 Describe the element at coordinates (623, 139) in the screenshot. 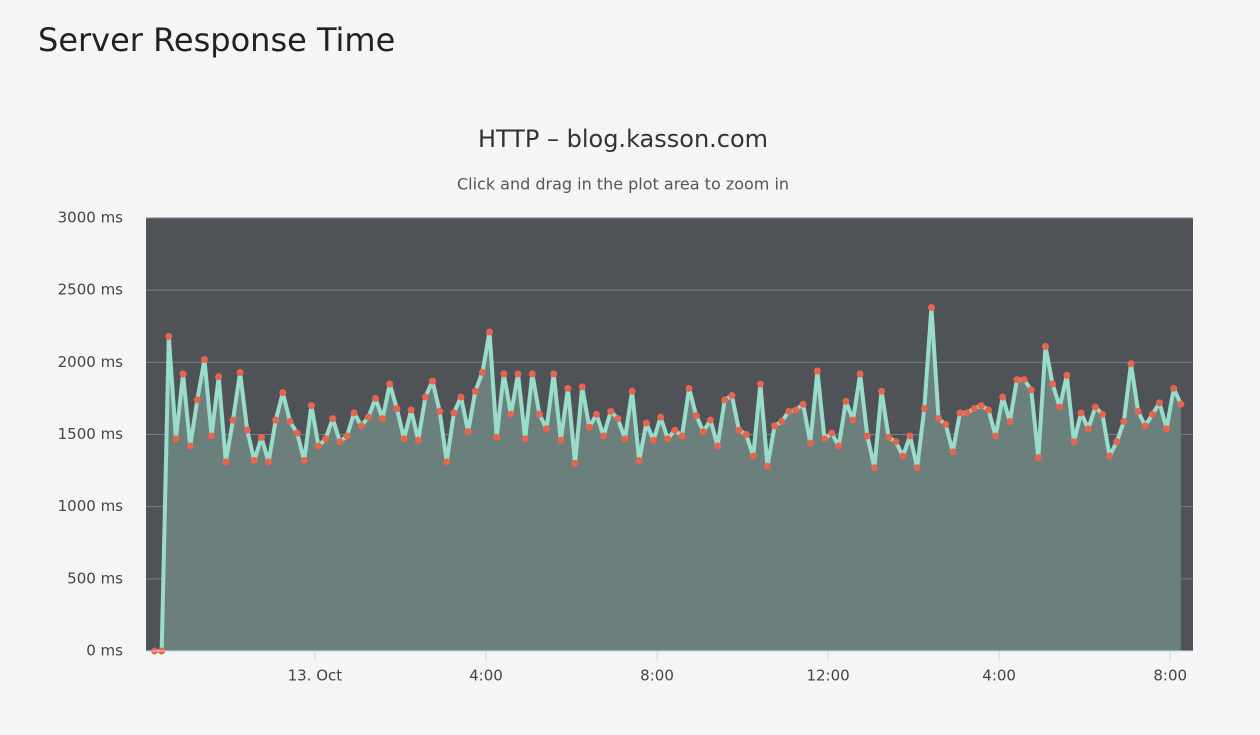

I see `chart-title: HTTP – blog.kasson.com` at that location.